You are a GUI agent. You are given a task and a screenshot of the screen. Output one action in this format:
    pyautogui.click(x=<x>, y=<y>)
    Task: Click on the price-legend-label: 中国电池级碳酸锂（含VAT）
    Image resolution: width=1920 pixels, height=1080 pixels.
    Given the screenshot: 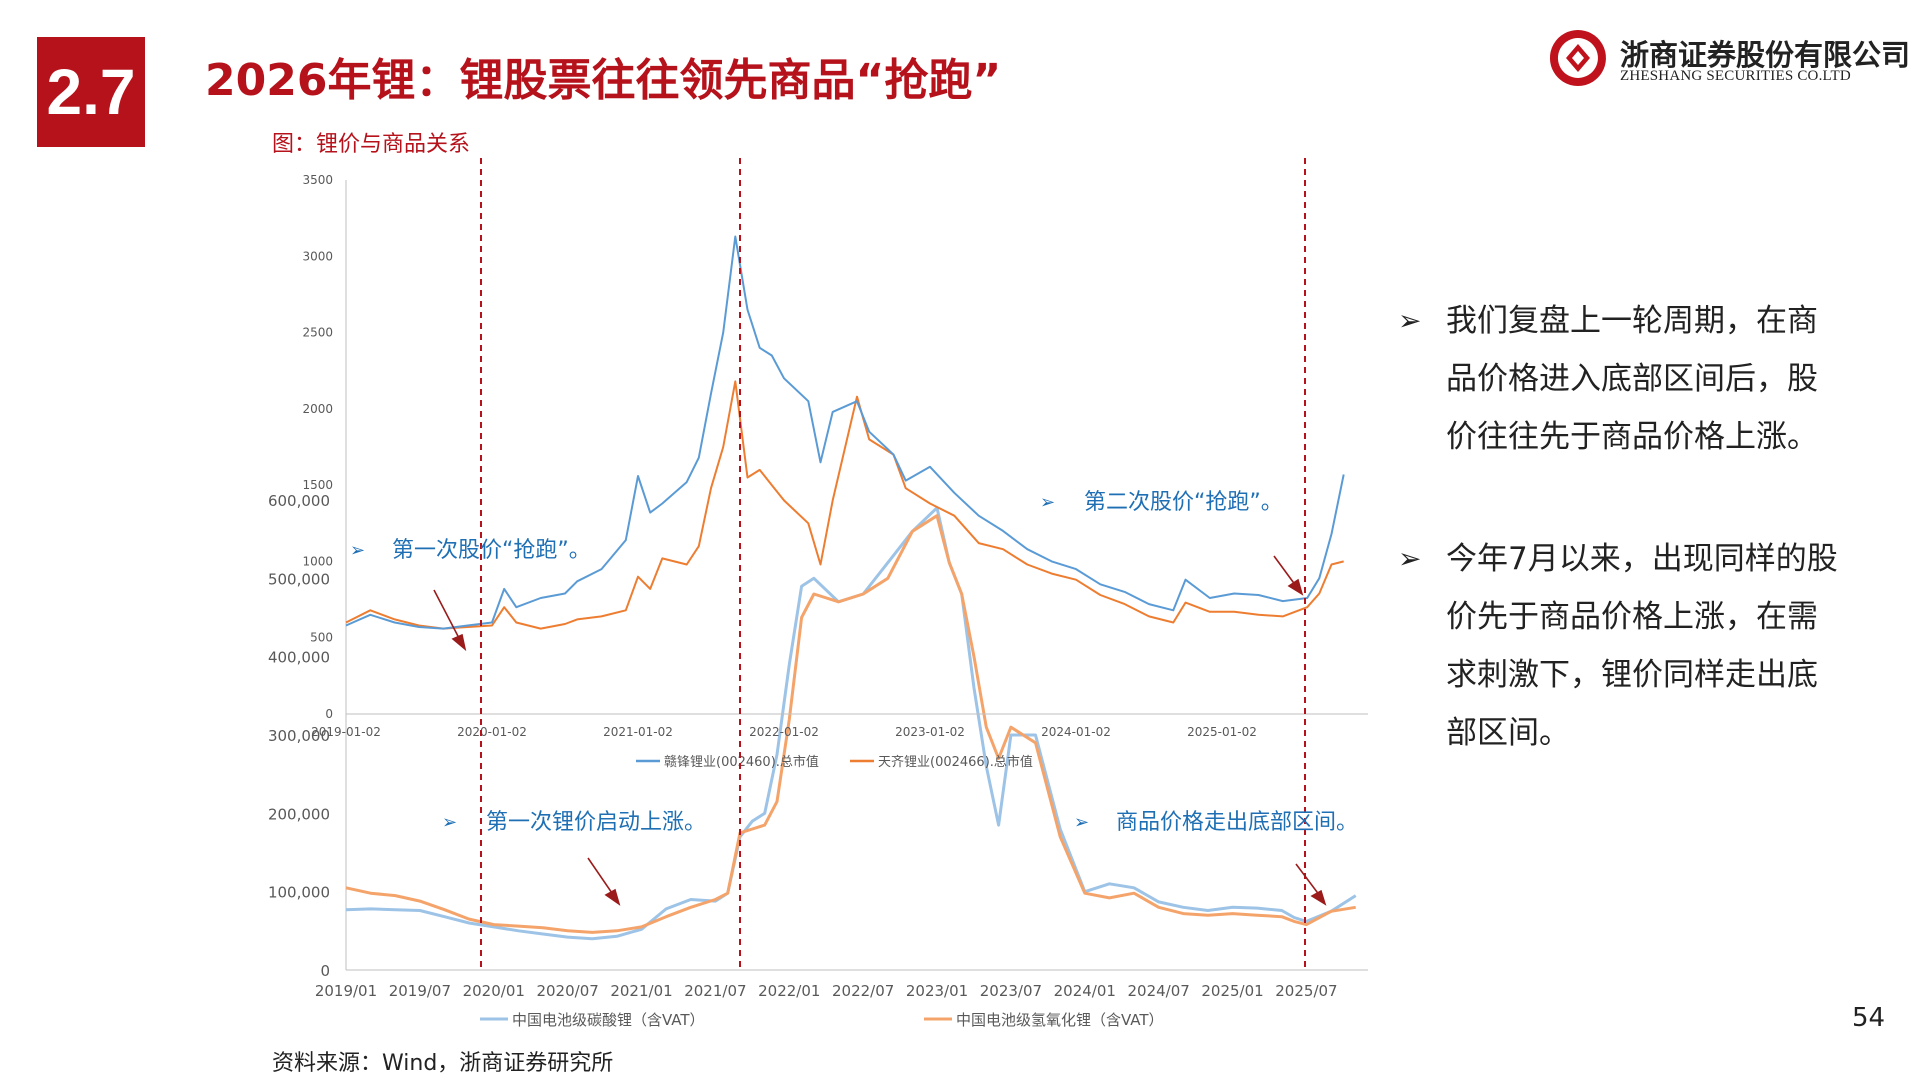 What is the action you would take?
    pyautogui.click(x=608, y=1020)
    